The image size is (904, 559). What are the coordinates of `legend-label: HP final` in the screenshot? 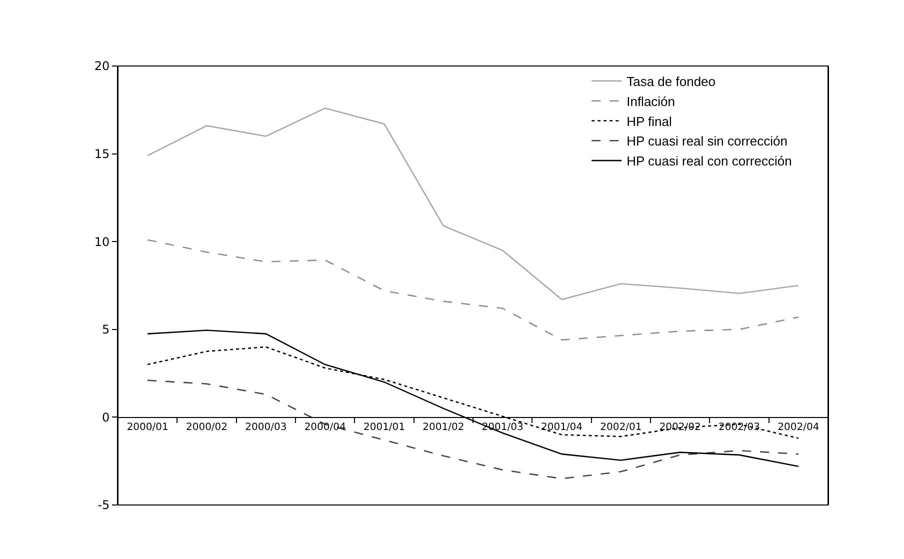 It's located at (649, 121).